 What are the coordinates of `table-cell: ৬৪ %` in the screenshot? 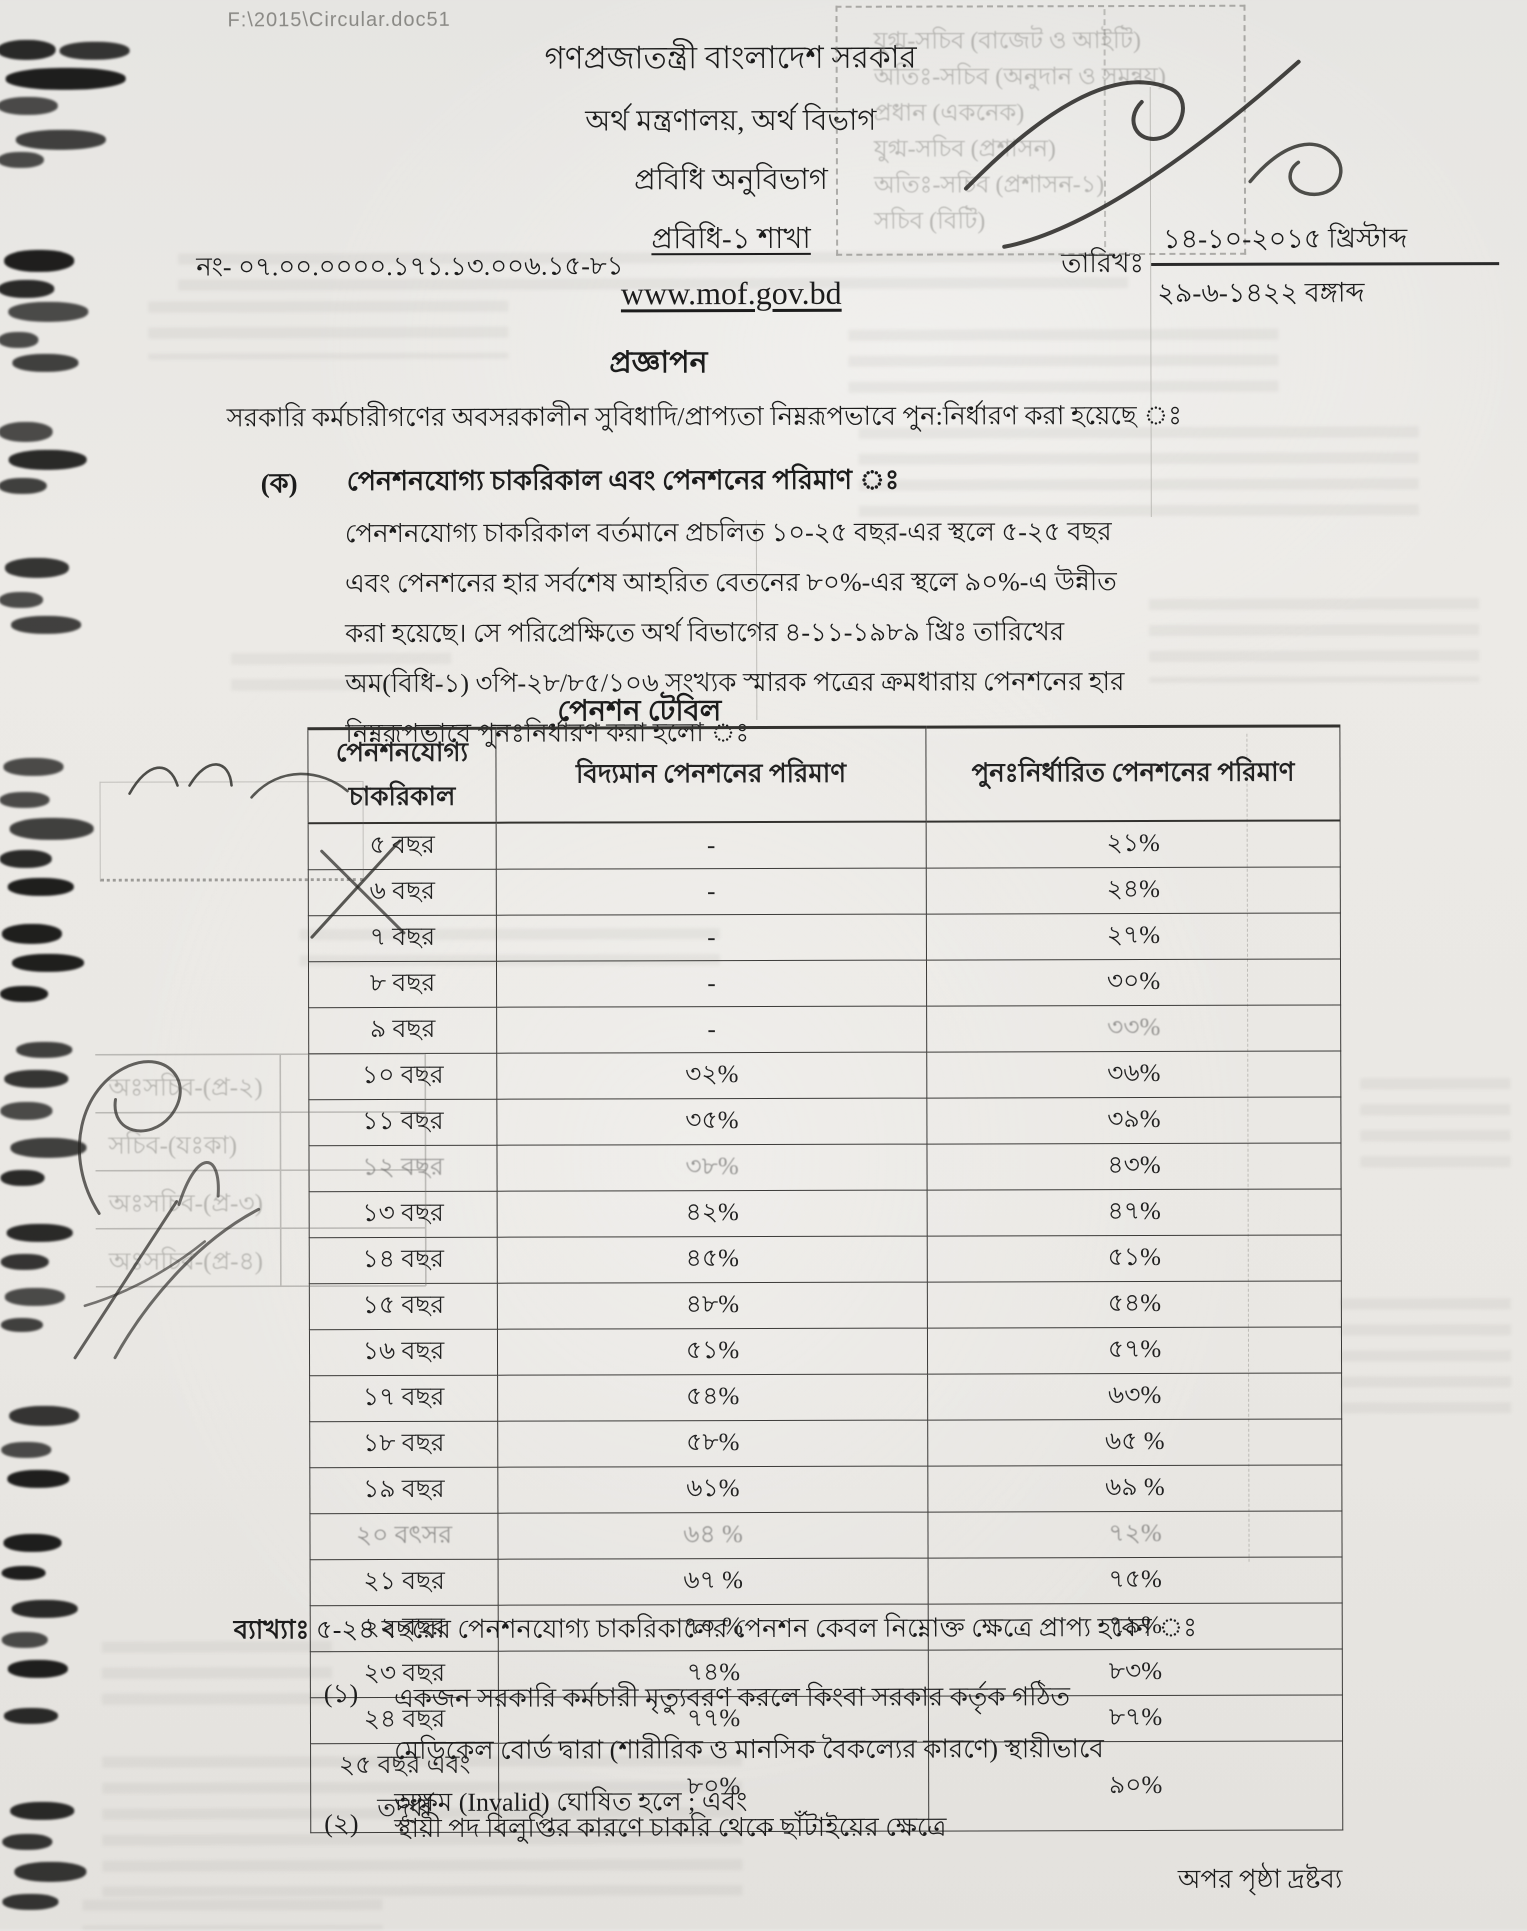 It's located at (713, 1536).